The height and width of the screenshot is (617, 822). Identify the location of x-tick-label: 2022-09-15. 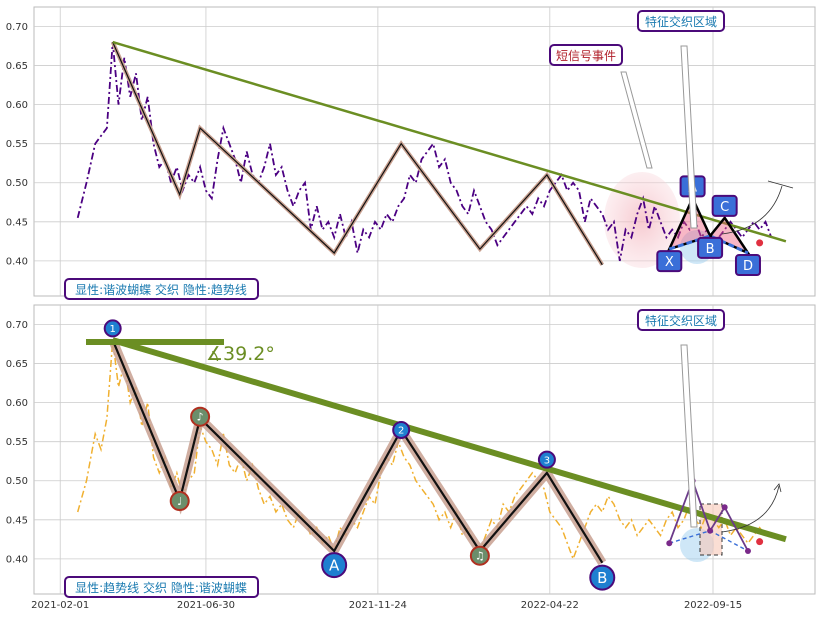
(713, 605).